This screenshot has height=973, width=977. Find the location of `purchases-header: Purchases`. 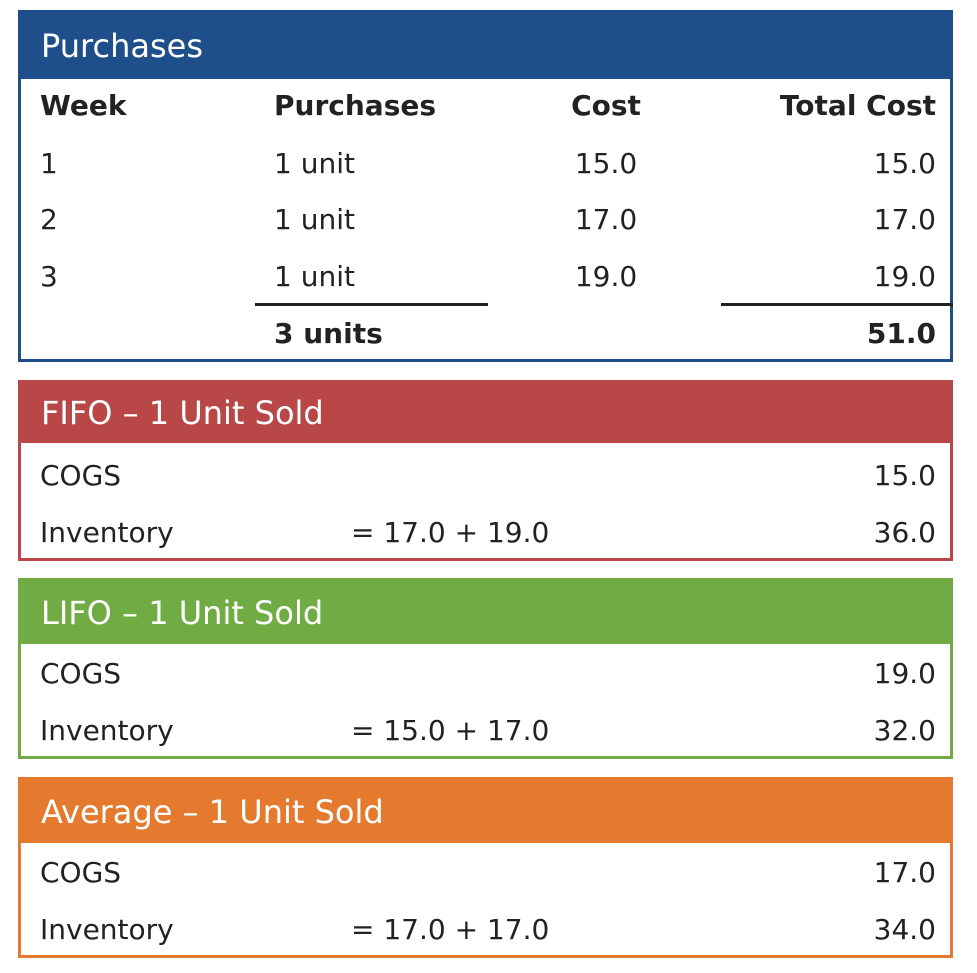

purchases-header: Purchases is located at coordinates (485, 46).